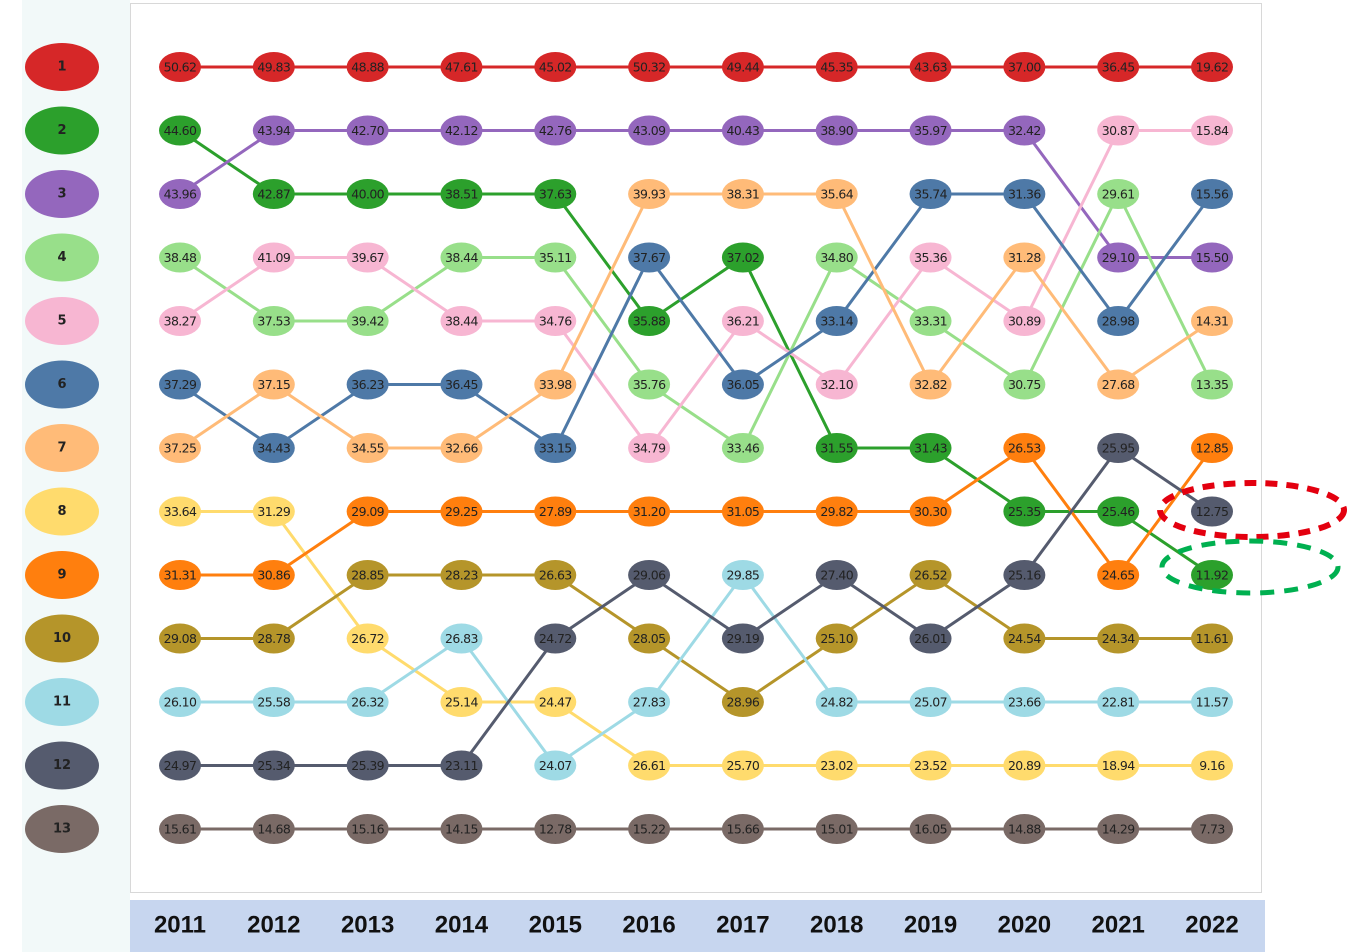 The width and height of the screenshot is (1355, 952). What do you see at coordinates (743, 511) in the screenshot?
I see `value-label: 31.05` at bounding box center [743, 511].